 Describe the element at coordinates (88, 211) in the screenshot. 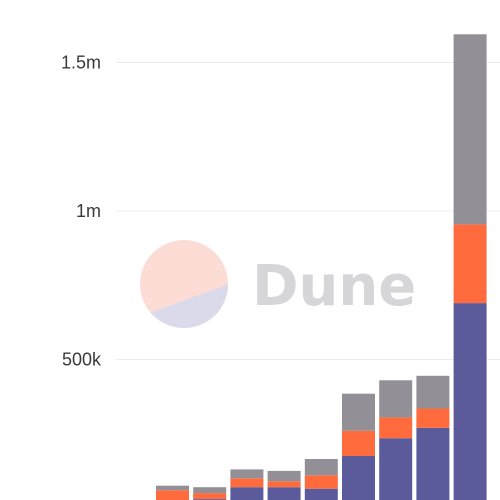

I see `y-tick-label: 1m` at that location.